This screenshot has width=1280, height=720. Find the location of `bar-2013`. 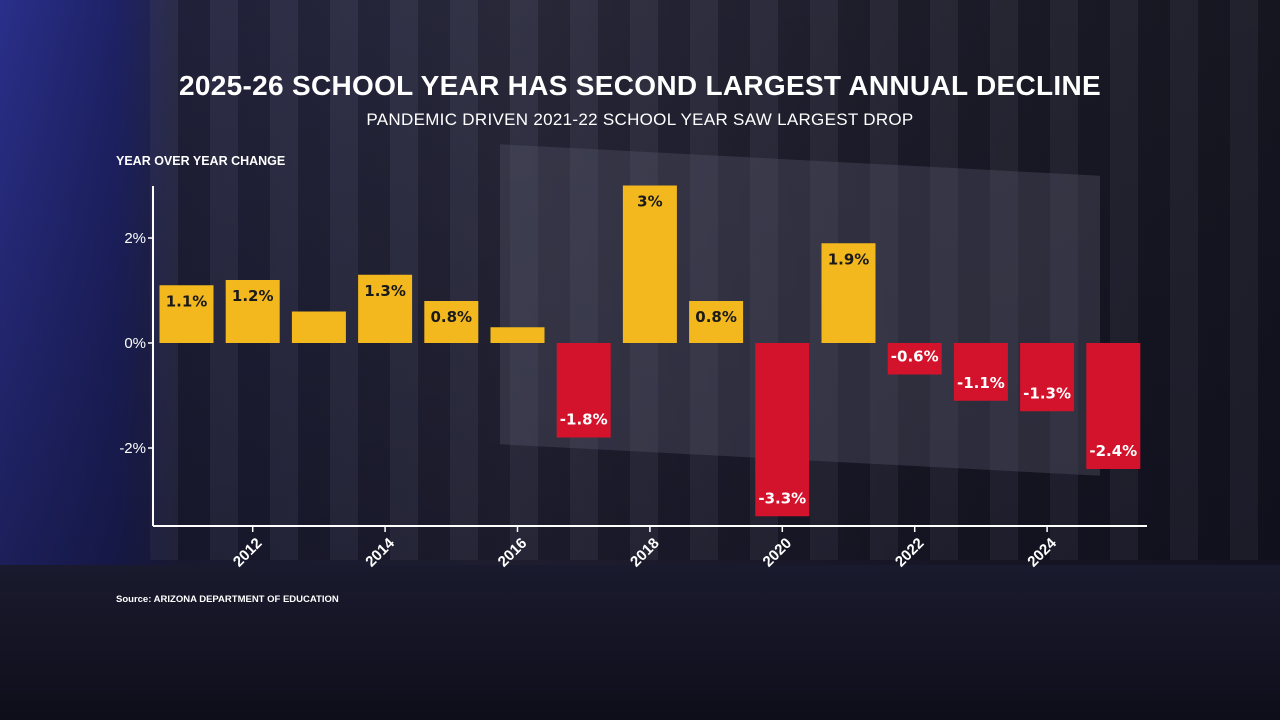

bar-2013 is located at coordinates (318, 327).